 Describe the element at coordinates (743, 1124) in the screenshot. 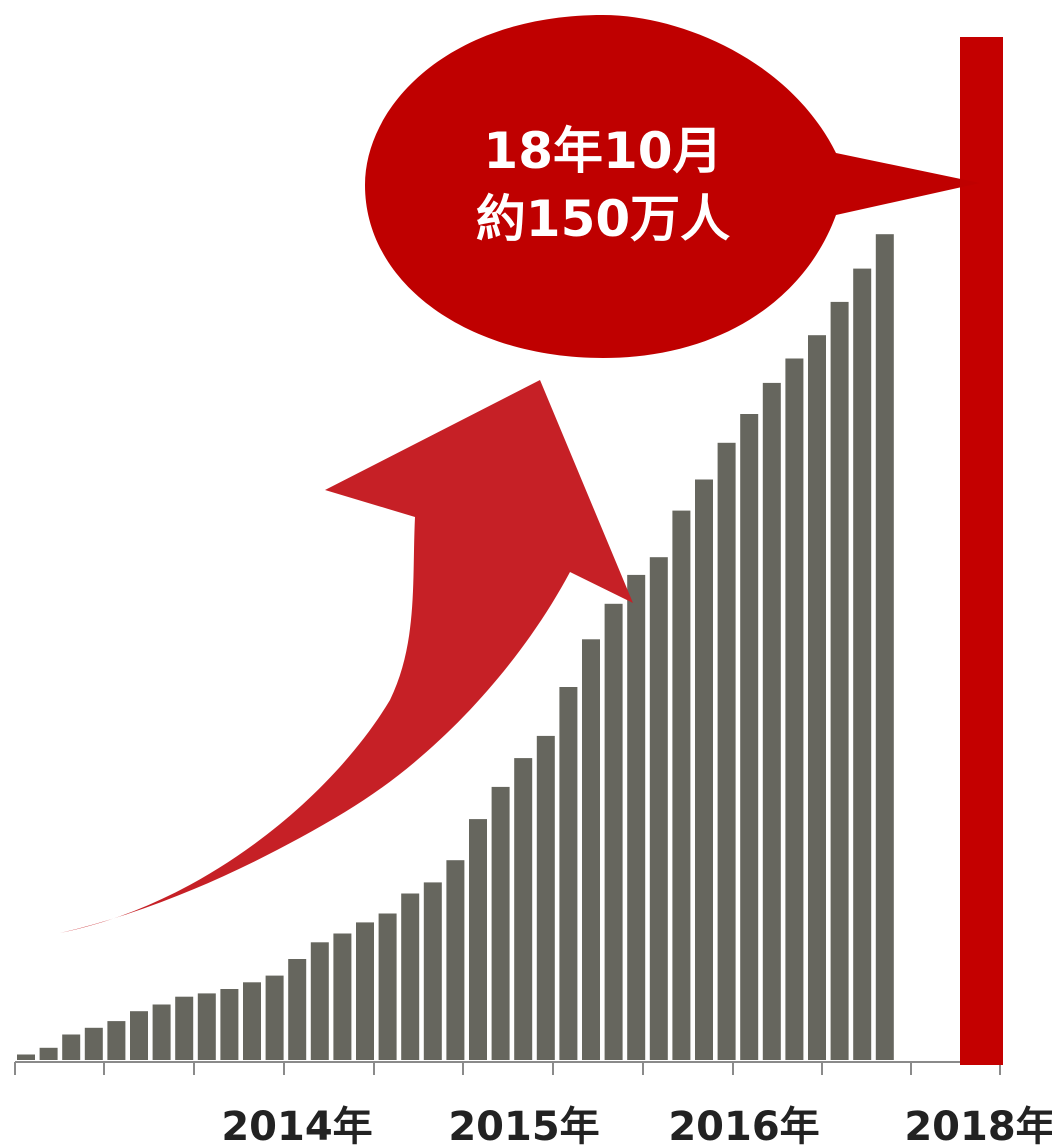

I see `x-tick-label-2016: 2016年` at that location.